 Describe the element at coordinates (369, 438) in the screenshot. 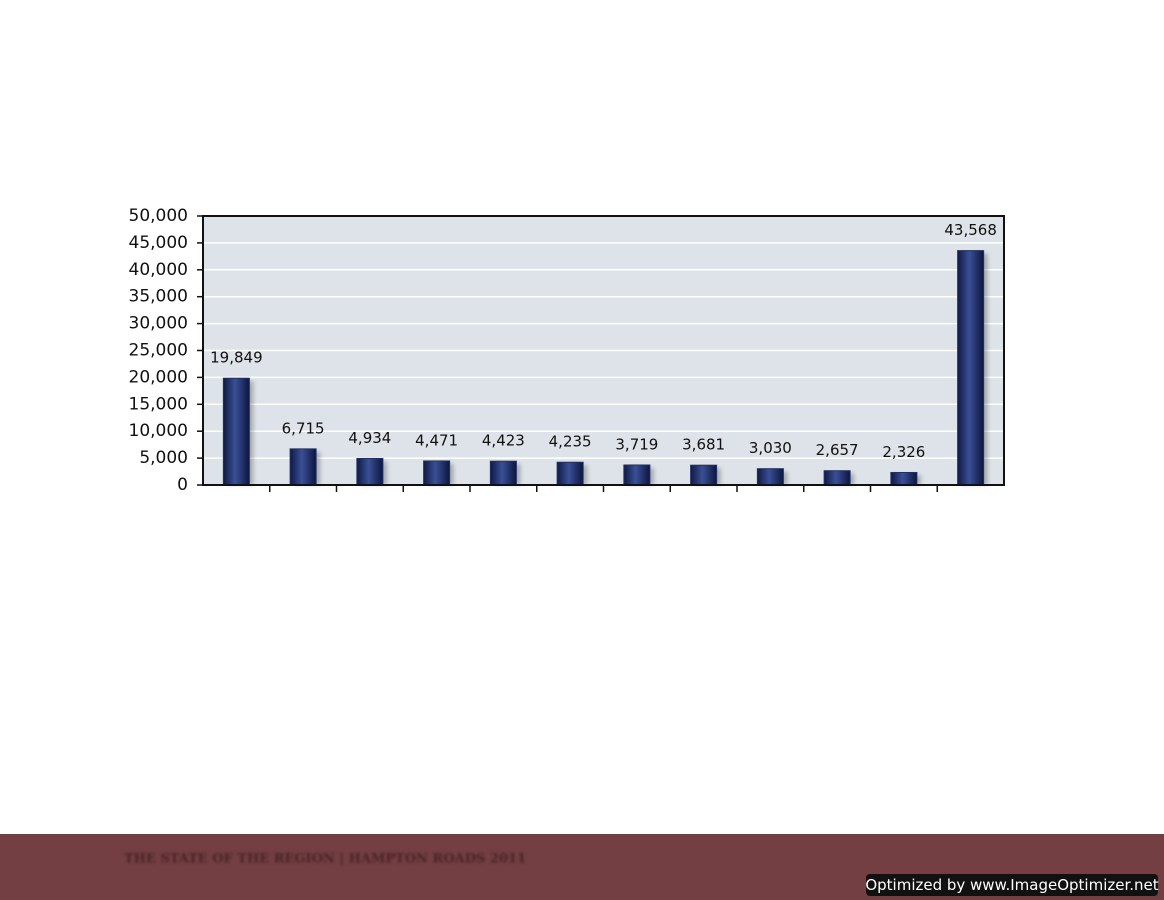

I see `value-label: 4,934` at that location.